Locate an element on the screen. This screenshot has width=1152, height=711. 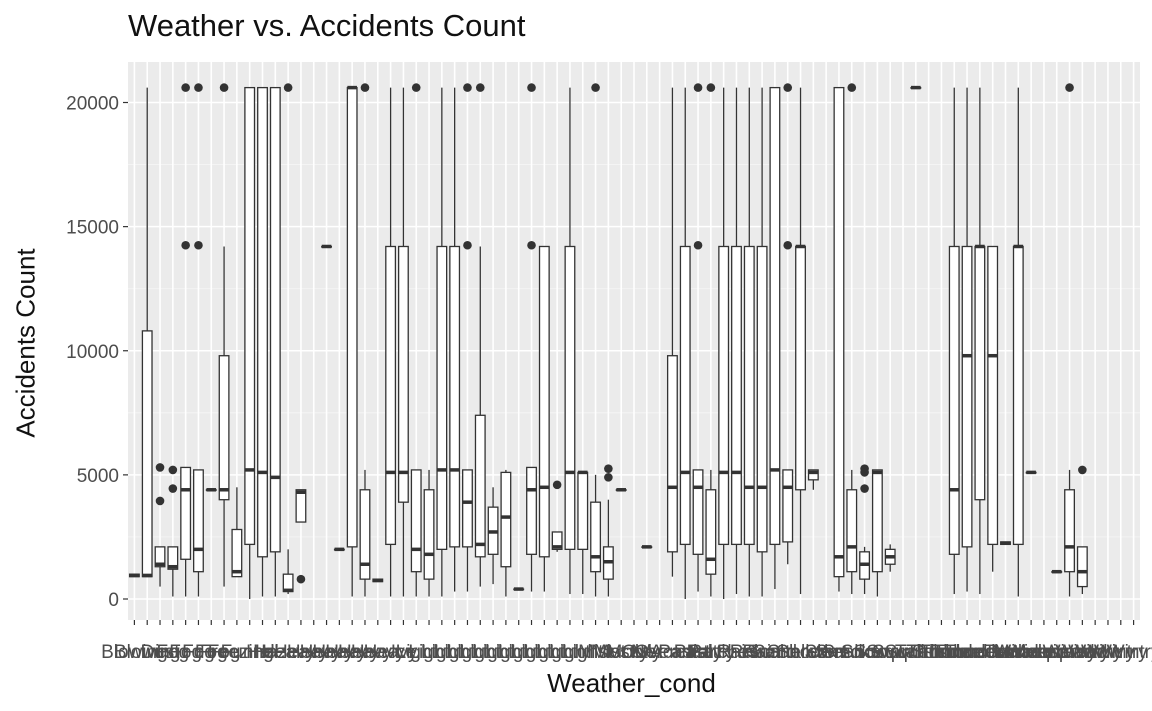
y-tick-label: 15000 is located at coordinates (92, 228).